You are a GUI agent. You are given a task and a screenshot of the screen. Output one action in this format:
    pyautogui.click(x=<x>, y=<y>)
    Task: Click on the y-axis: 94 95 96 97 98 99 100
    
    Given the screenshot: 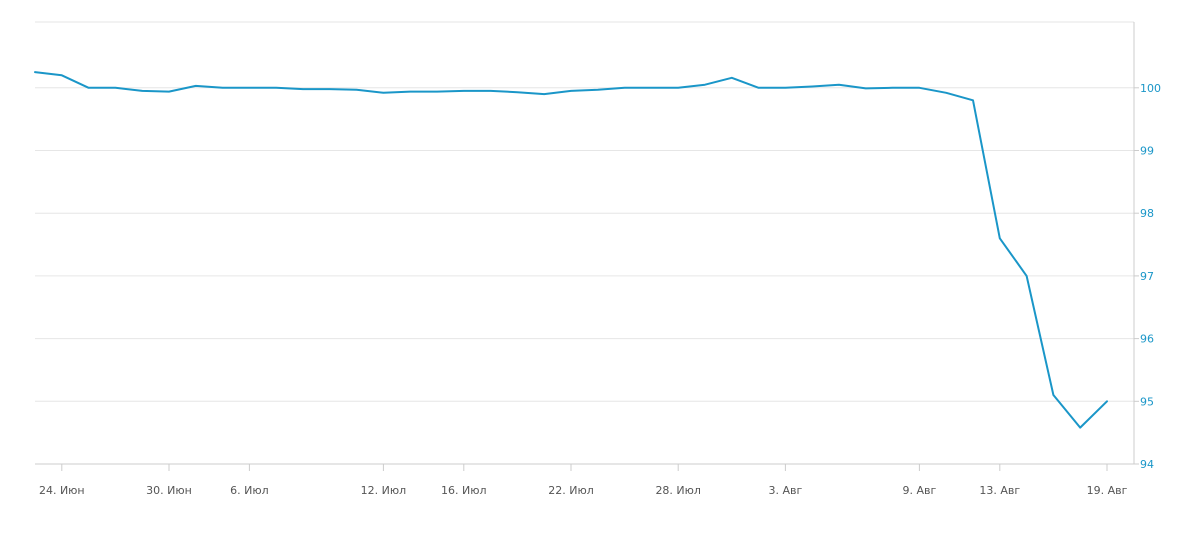 What is the action you would take?
    pyautogui.click(x=1147, y=276)
    